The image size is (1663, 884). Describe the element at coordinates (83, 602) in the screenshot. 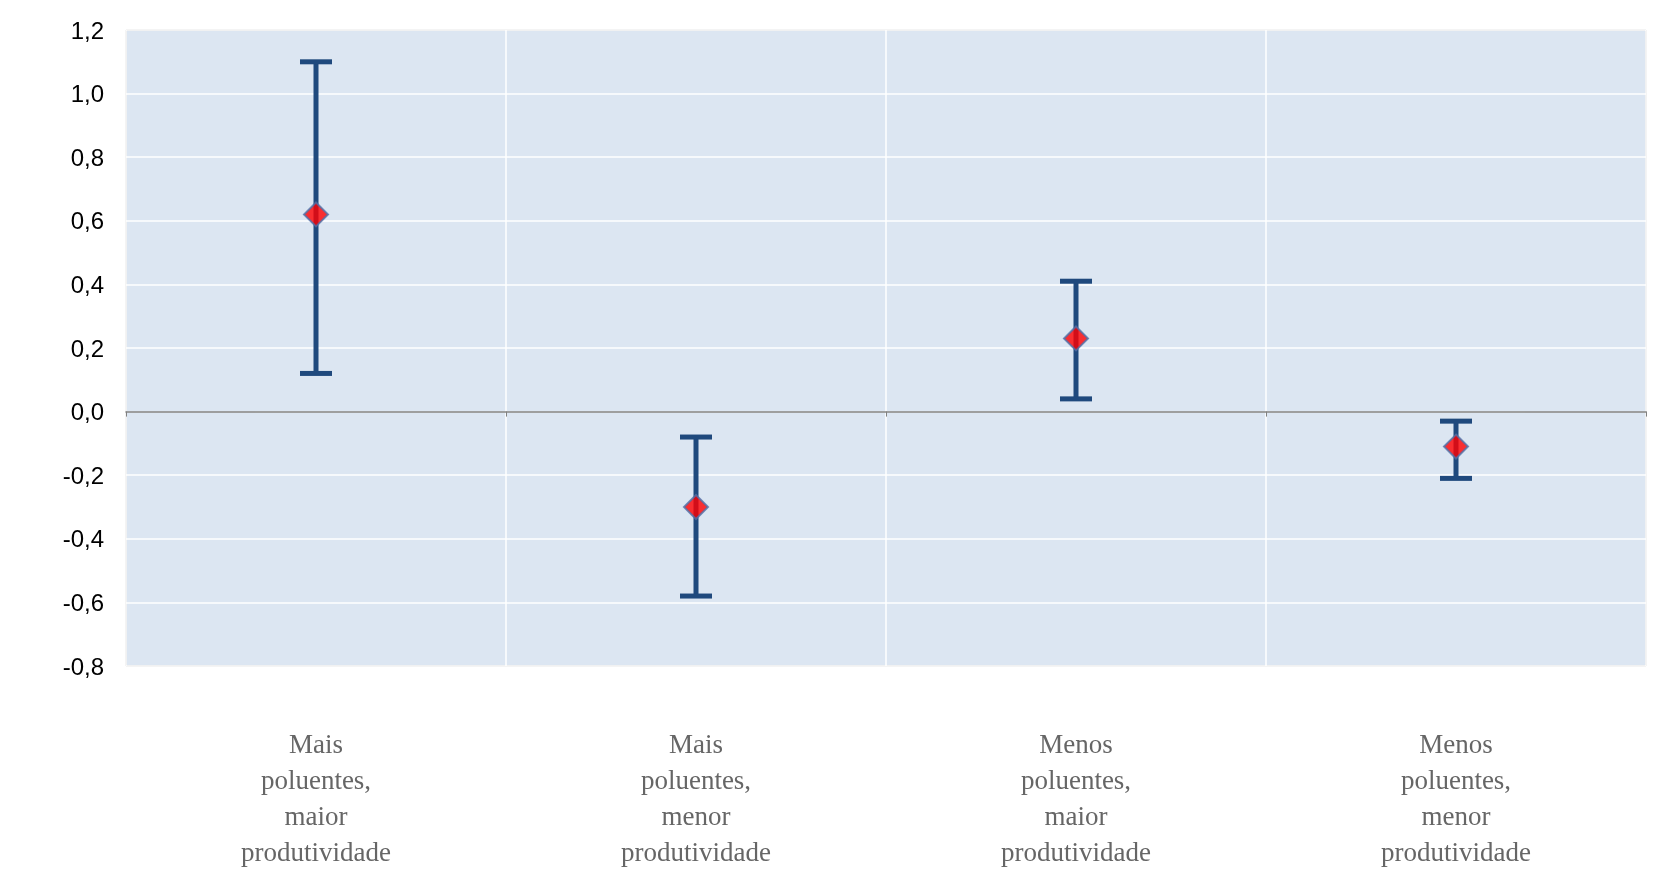

I see `y-tick-label: -0,6` at that location.